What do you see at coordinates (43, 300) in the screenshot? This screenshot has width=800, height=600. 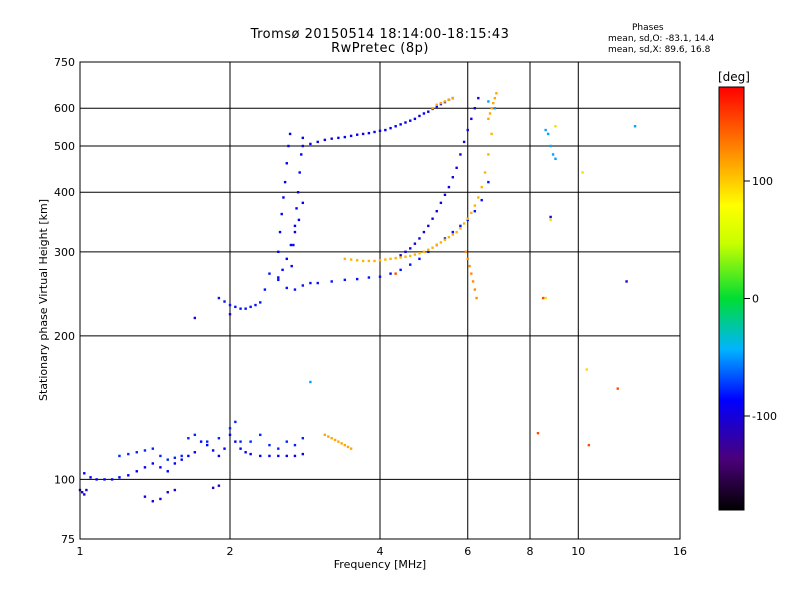 I see `y-axis-label: Stationary phase Virtual Height [km]` at bounding box center [43, 300].